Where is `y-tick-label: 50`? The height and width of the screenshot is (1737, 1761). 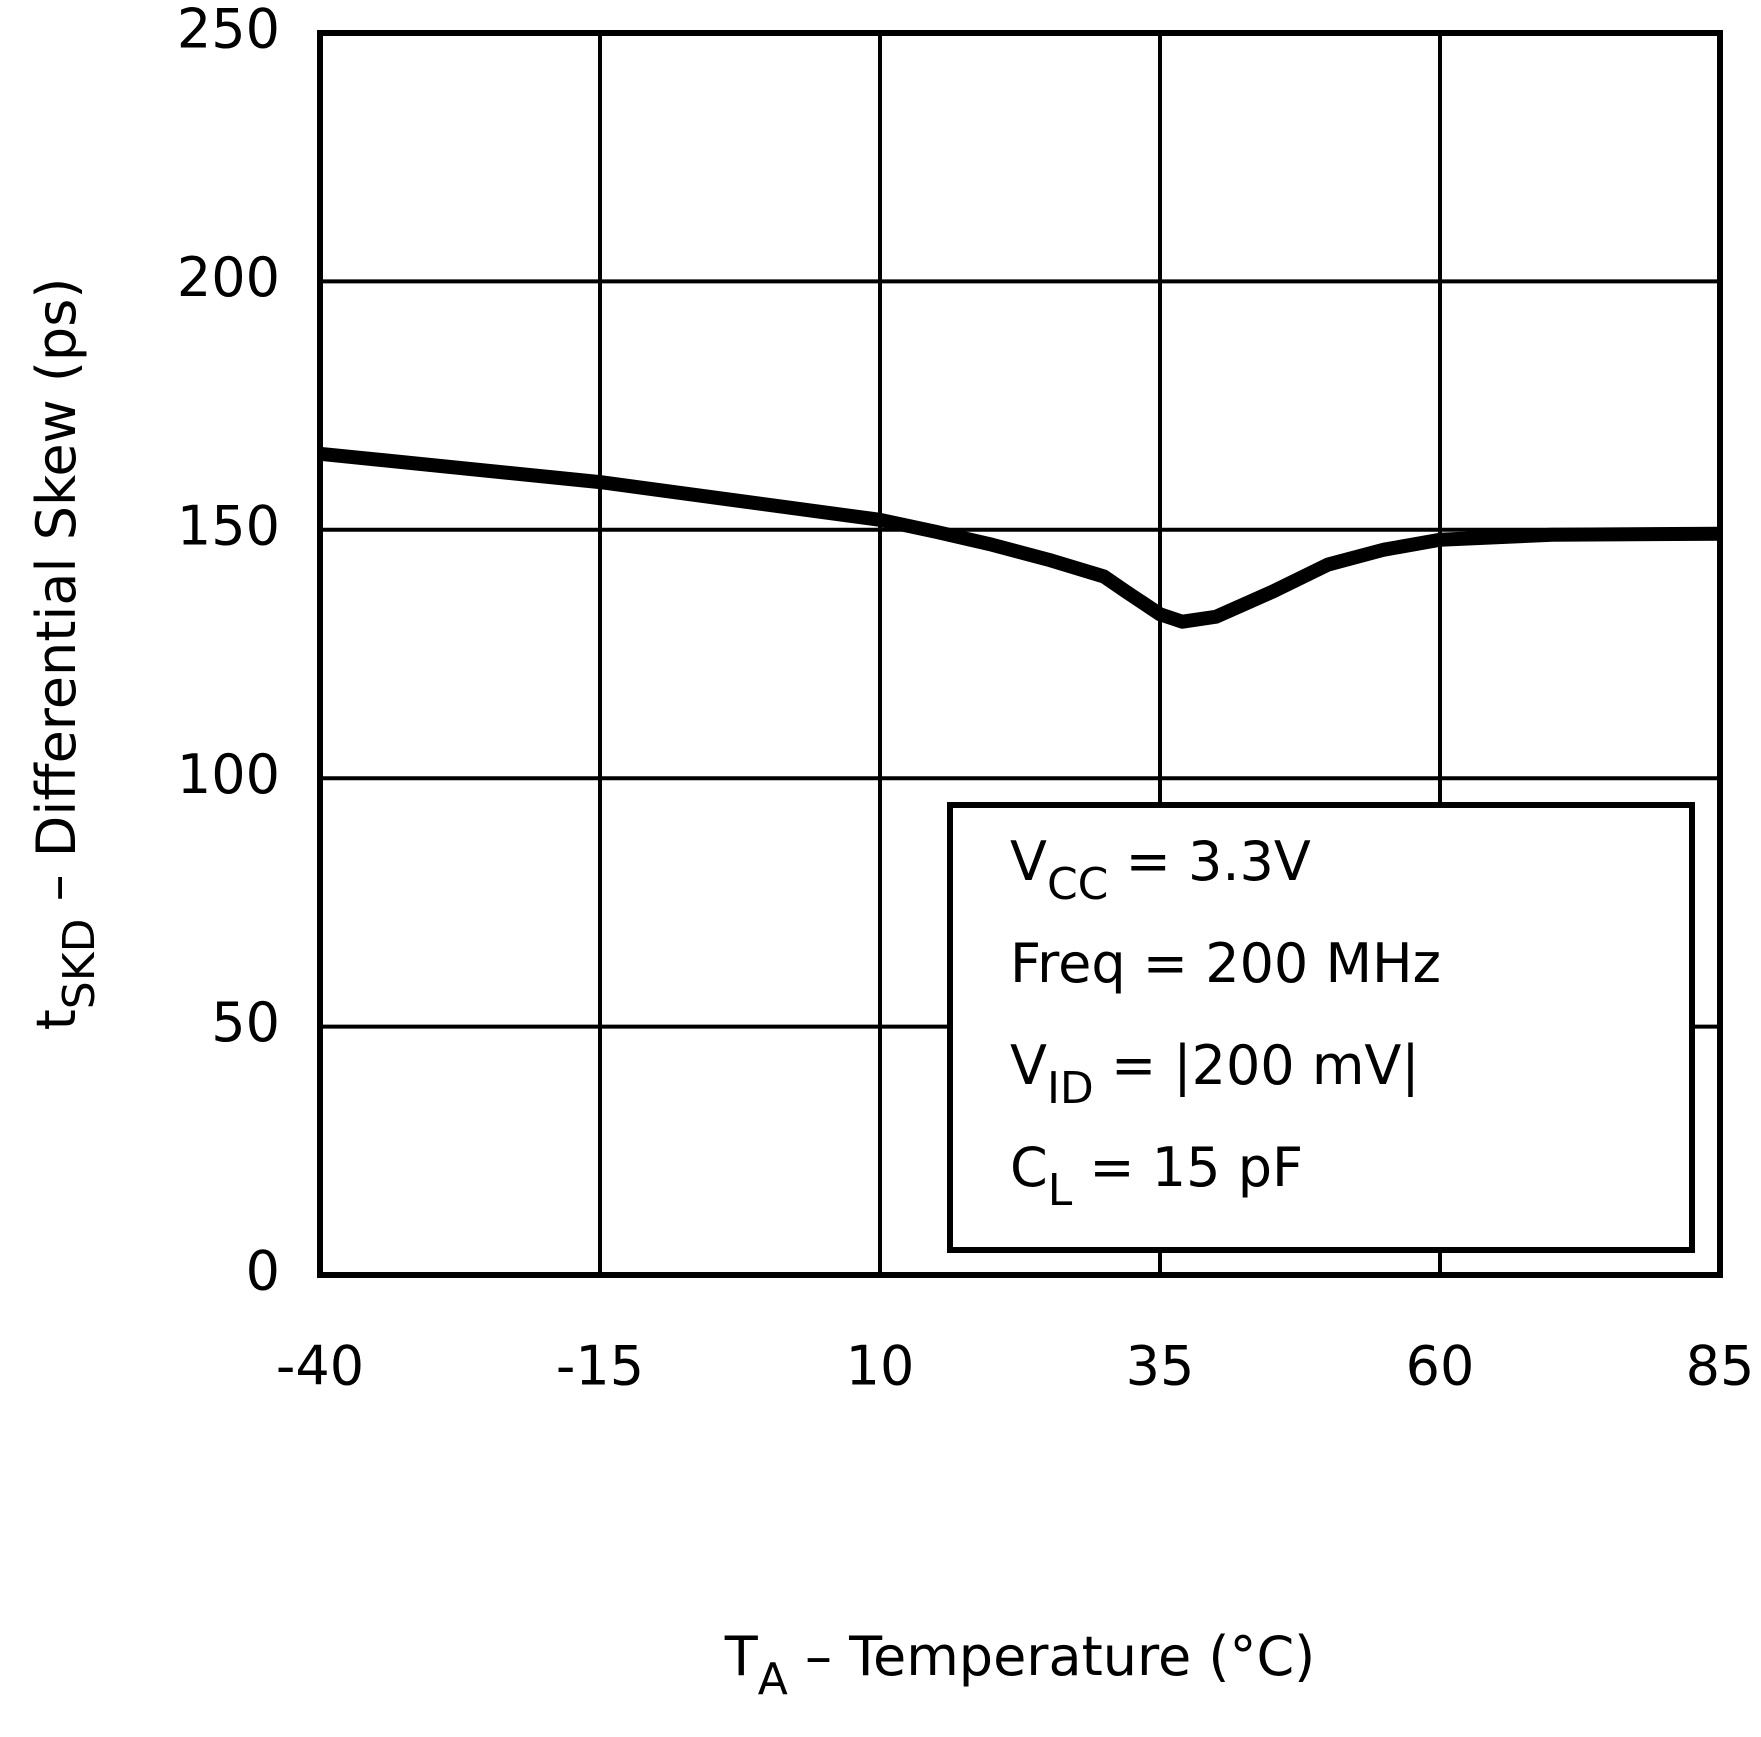 y-tick-label: 50 is located at coordinates (245, 1022).